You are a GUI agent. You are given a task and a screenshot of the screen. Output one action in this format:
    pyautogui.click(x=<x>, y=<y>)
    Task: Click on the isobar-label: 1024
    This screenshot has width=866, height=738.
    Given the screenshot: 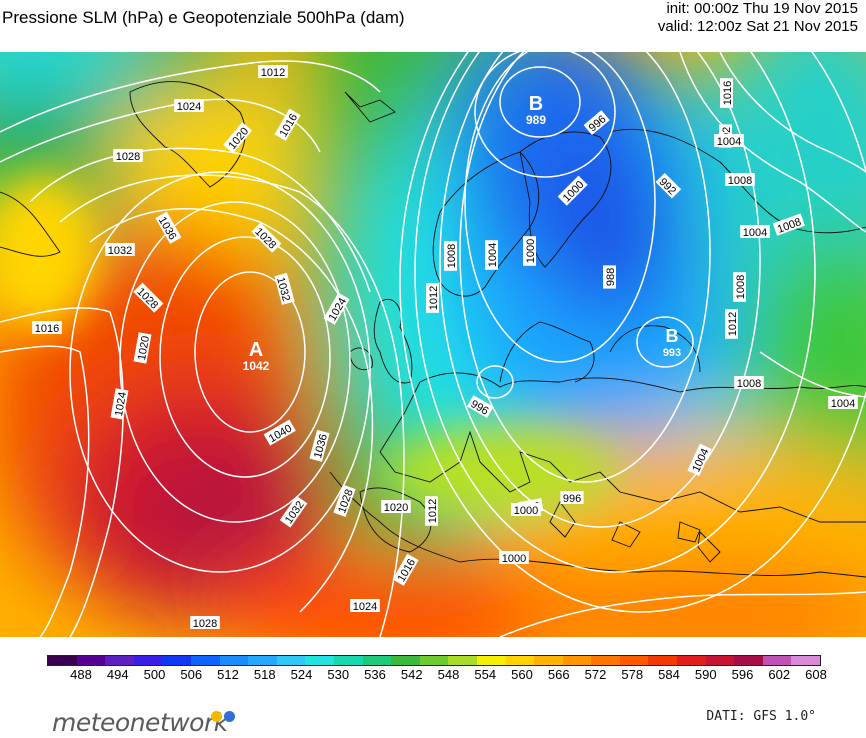 What is the action you would take?
    pyautogui.click(x=119, y=404)
    